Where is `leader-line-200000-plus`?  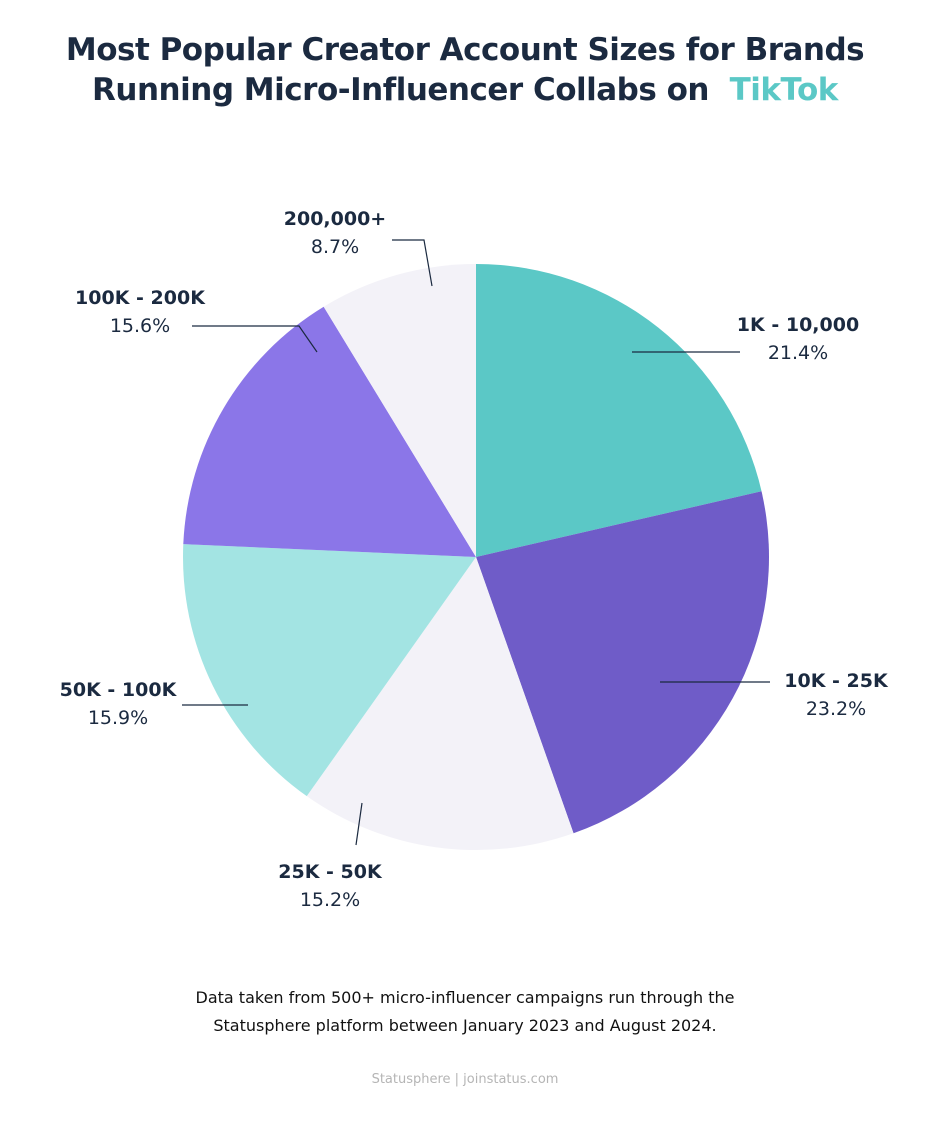
leader-line-200000-plus is located at coordinates (412, 263).